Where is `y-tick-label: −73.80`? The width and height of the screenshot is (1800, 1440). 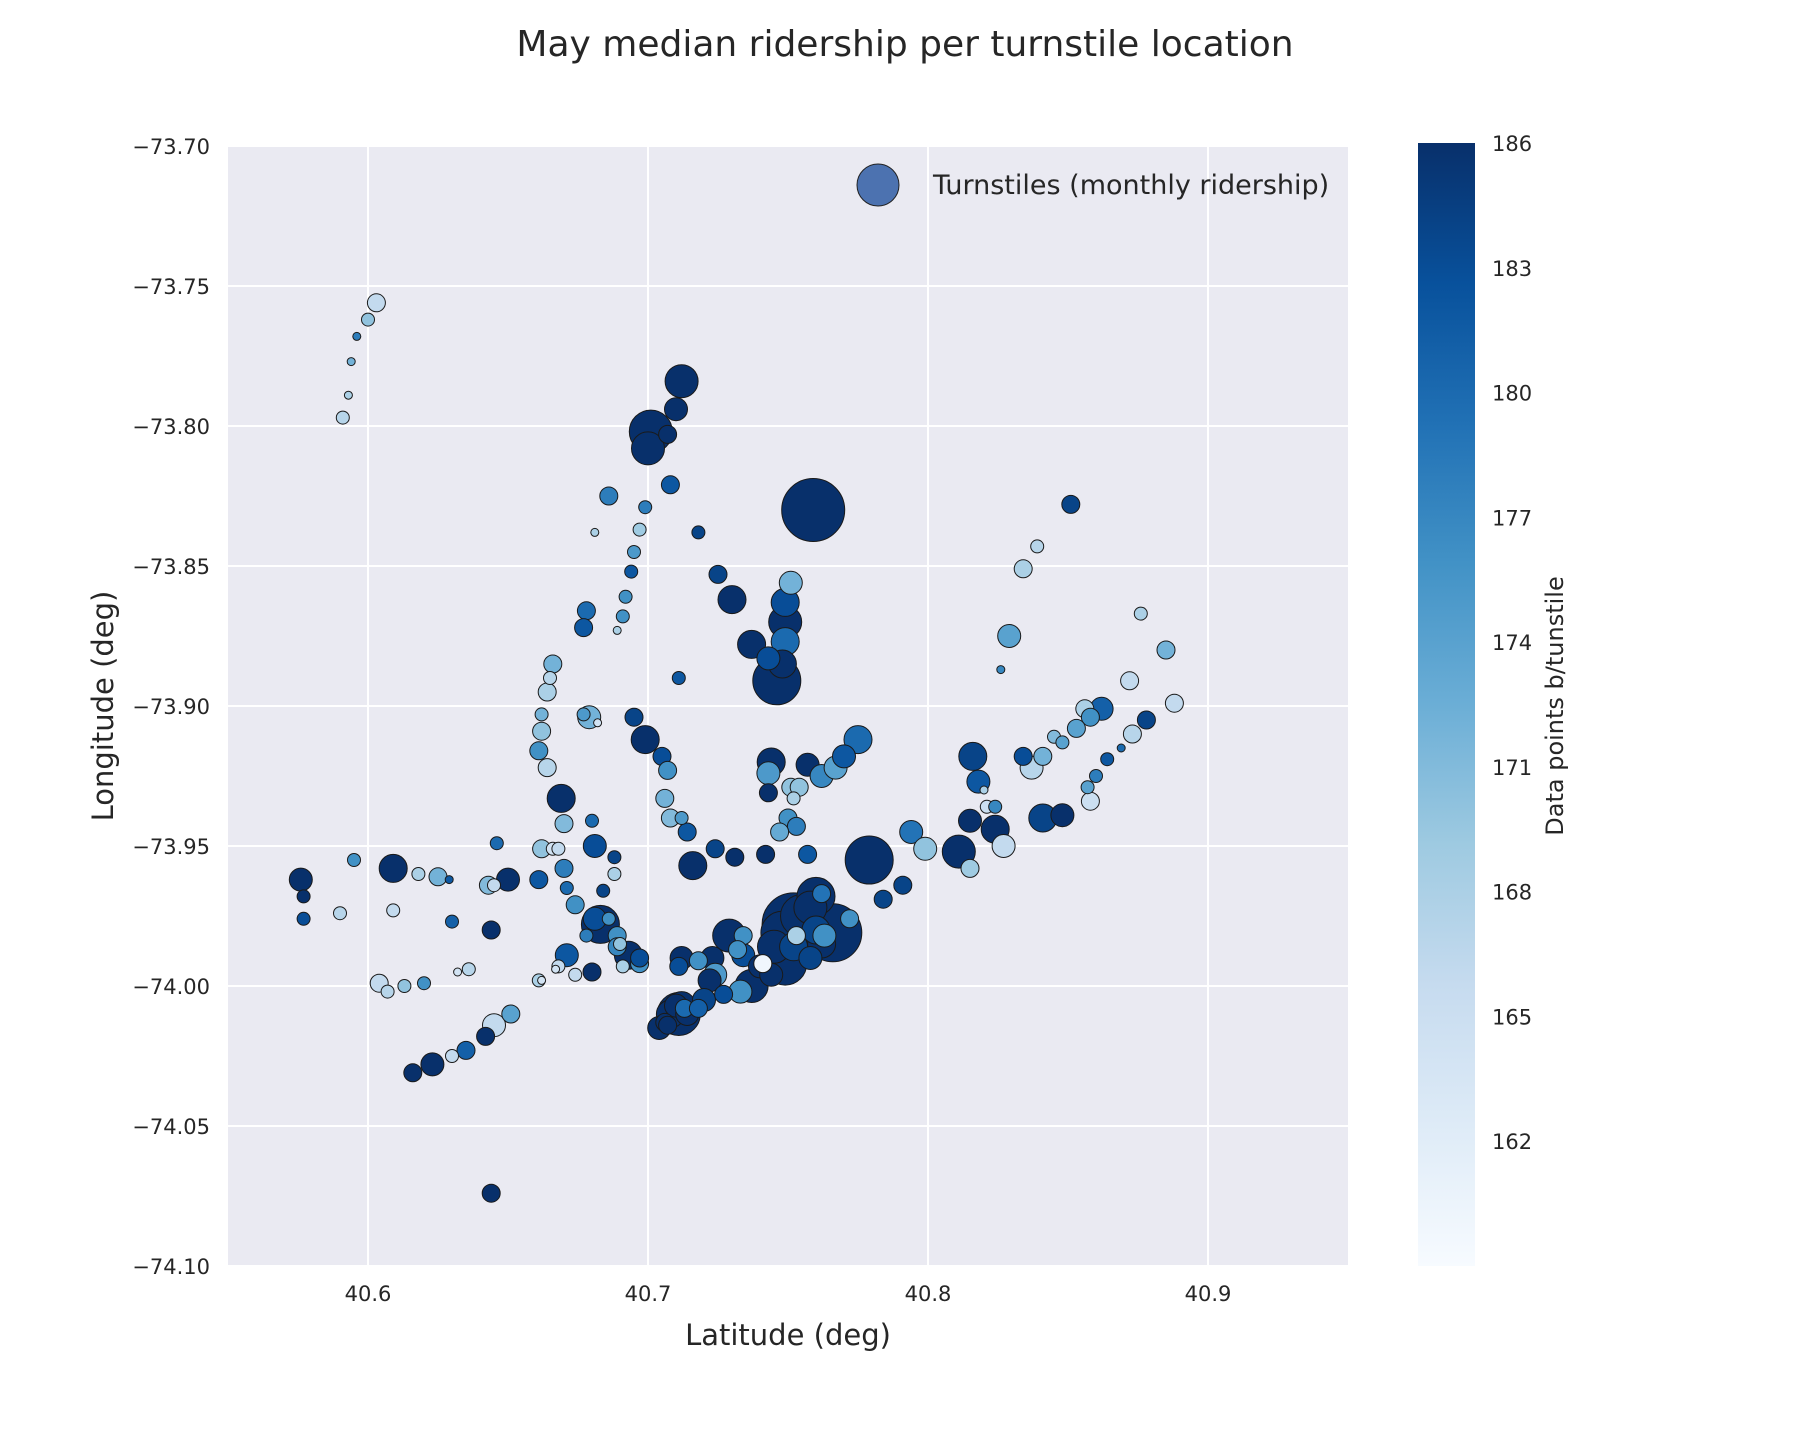 y-tick-label: −73.80 is located at coordinates (171, 427).